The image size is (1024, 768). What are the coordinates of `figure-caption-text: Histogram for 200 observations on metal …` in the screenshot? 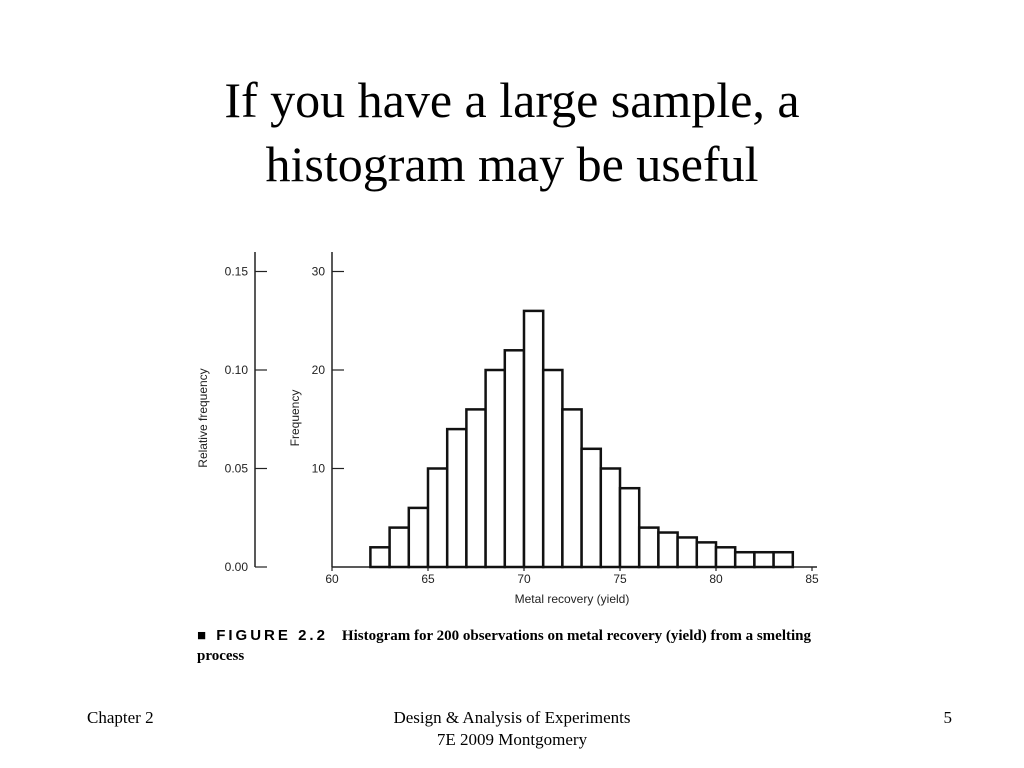 It's located at (504, 646).